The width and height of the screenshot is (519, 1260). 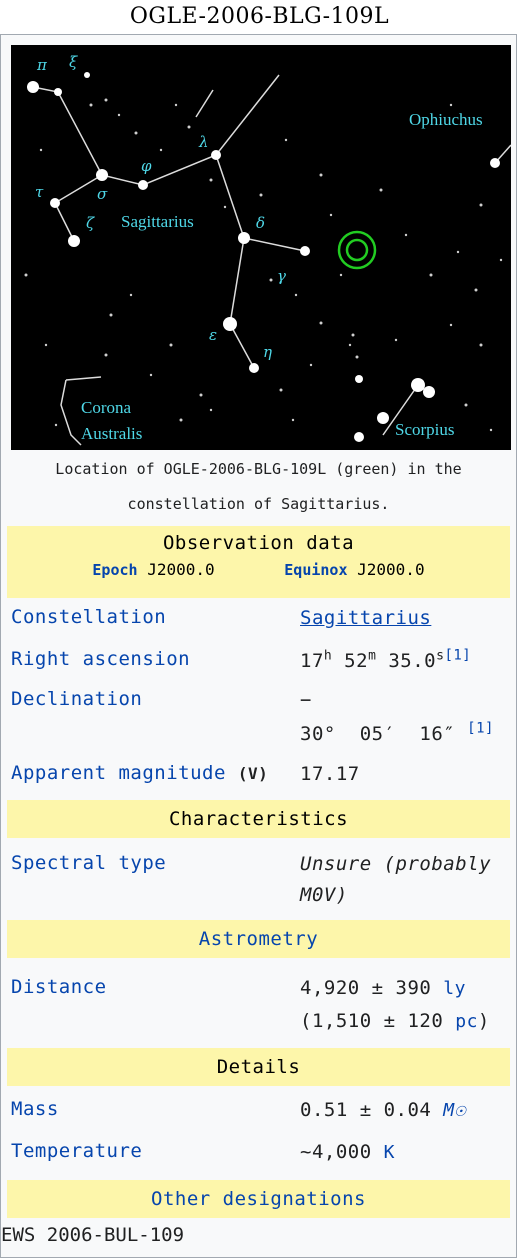 I want to click on label-ophiuchus: Ophiuchus, so click(x=446, y=119).